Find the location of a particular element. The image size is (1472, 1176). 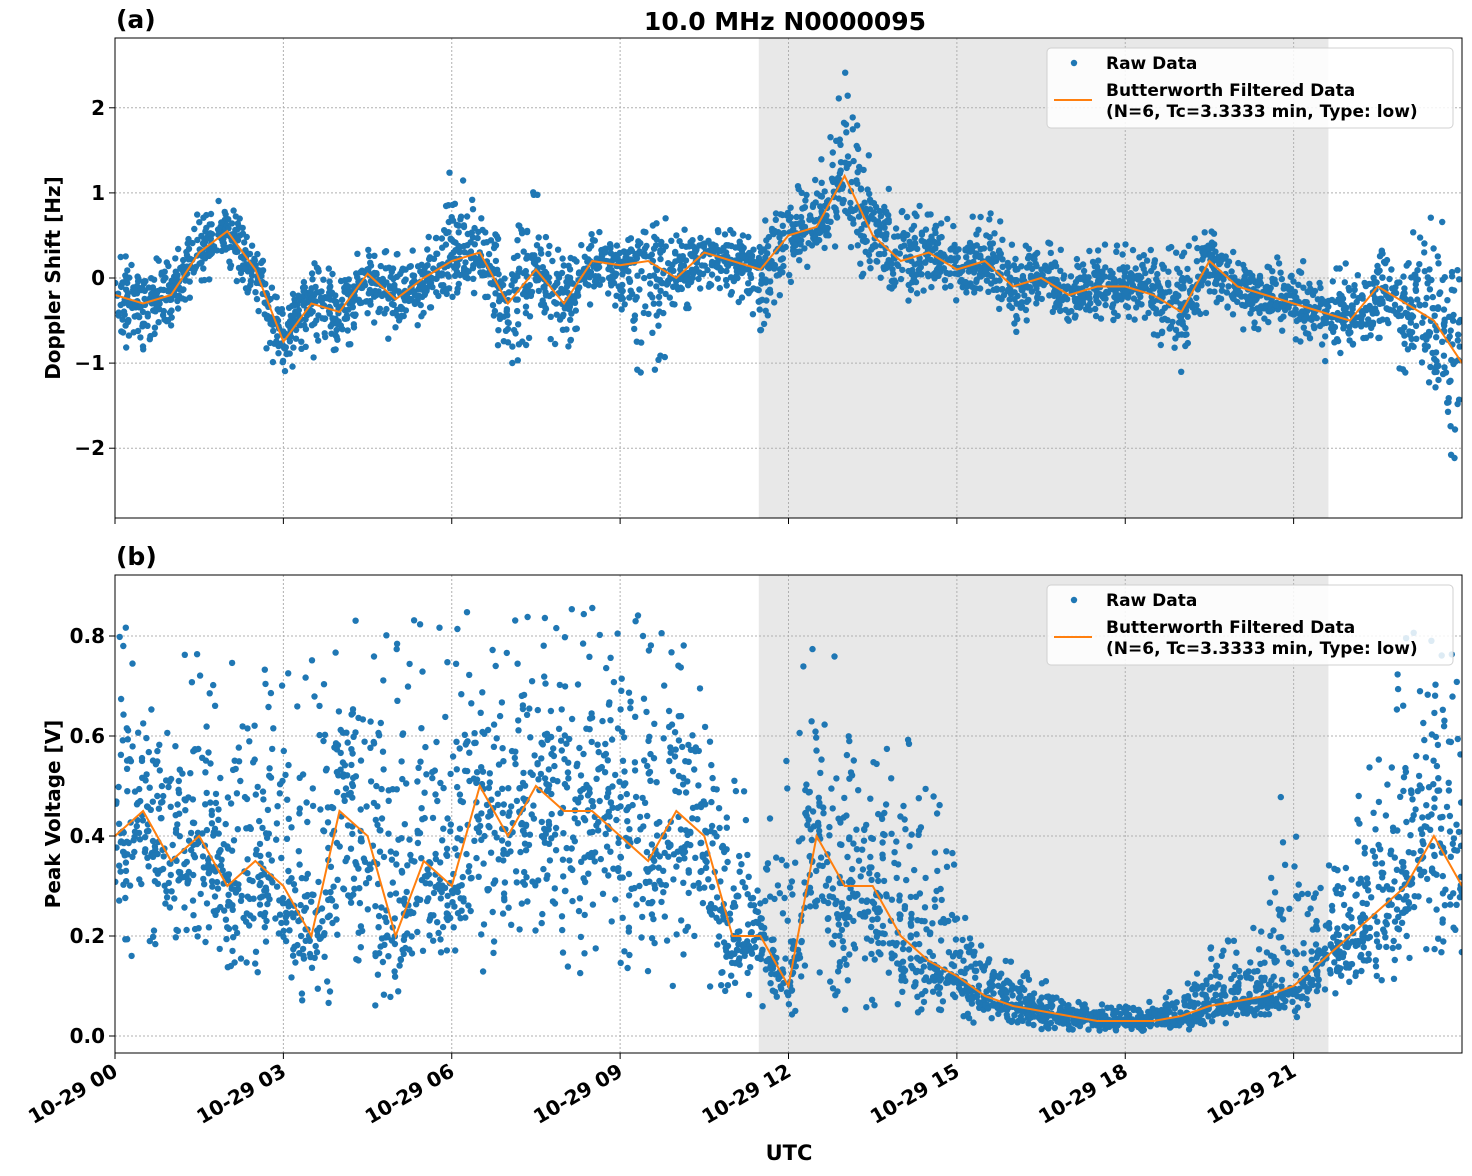

y-tick-label: 2 is located at coordinates (98, 108).